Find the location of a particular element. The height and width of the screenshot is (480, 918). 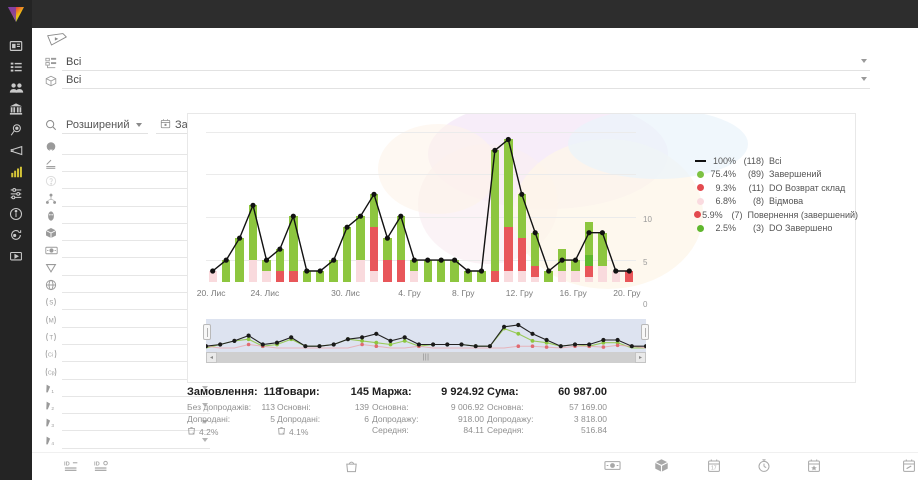

filter-banknote is located at coordinates (125, 250).